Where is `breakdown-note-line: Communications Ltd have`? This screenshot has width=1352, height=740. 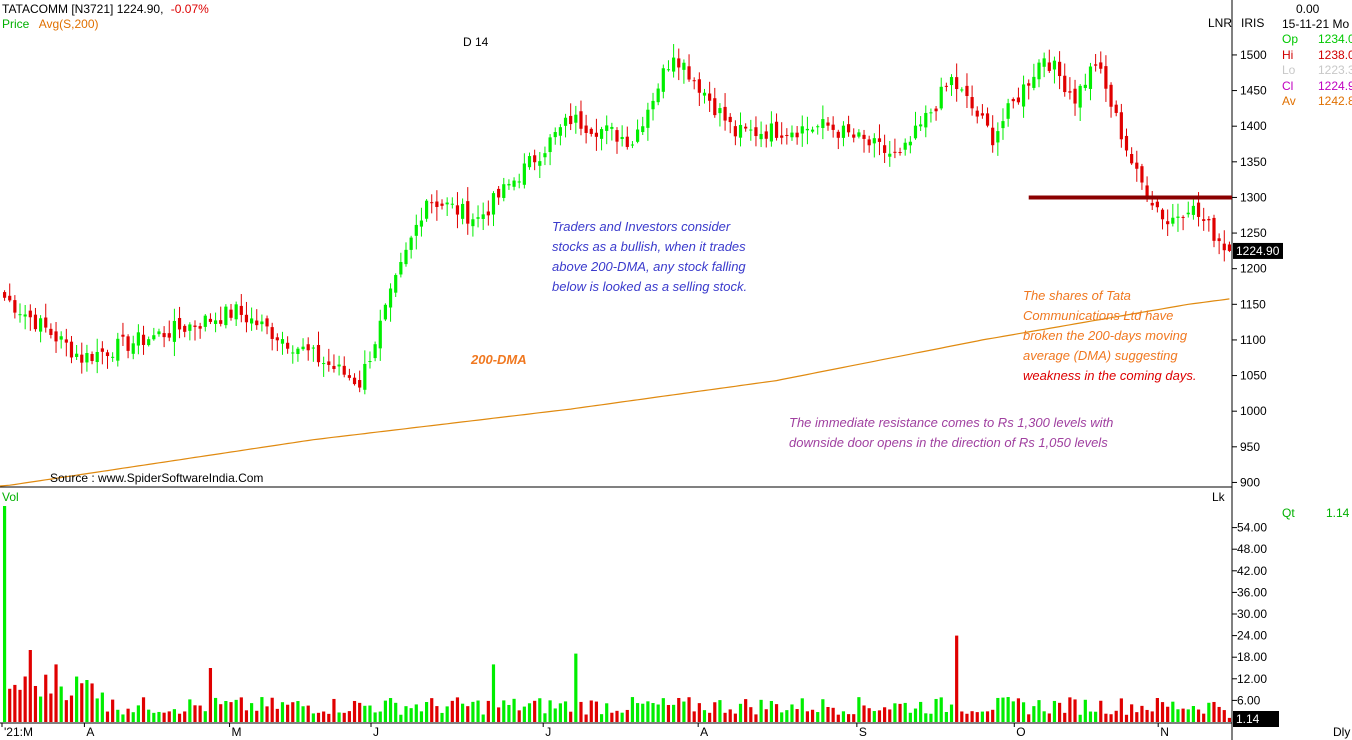 breakdown-note-line: Communications Ltd have is located at coordinates (1098, 315).